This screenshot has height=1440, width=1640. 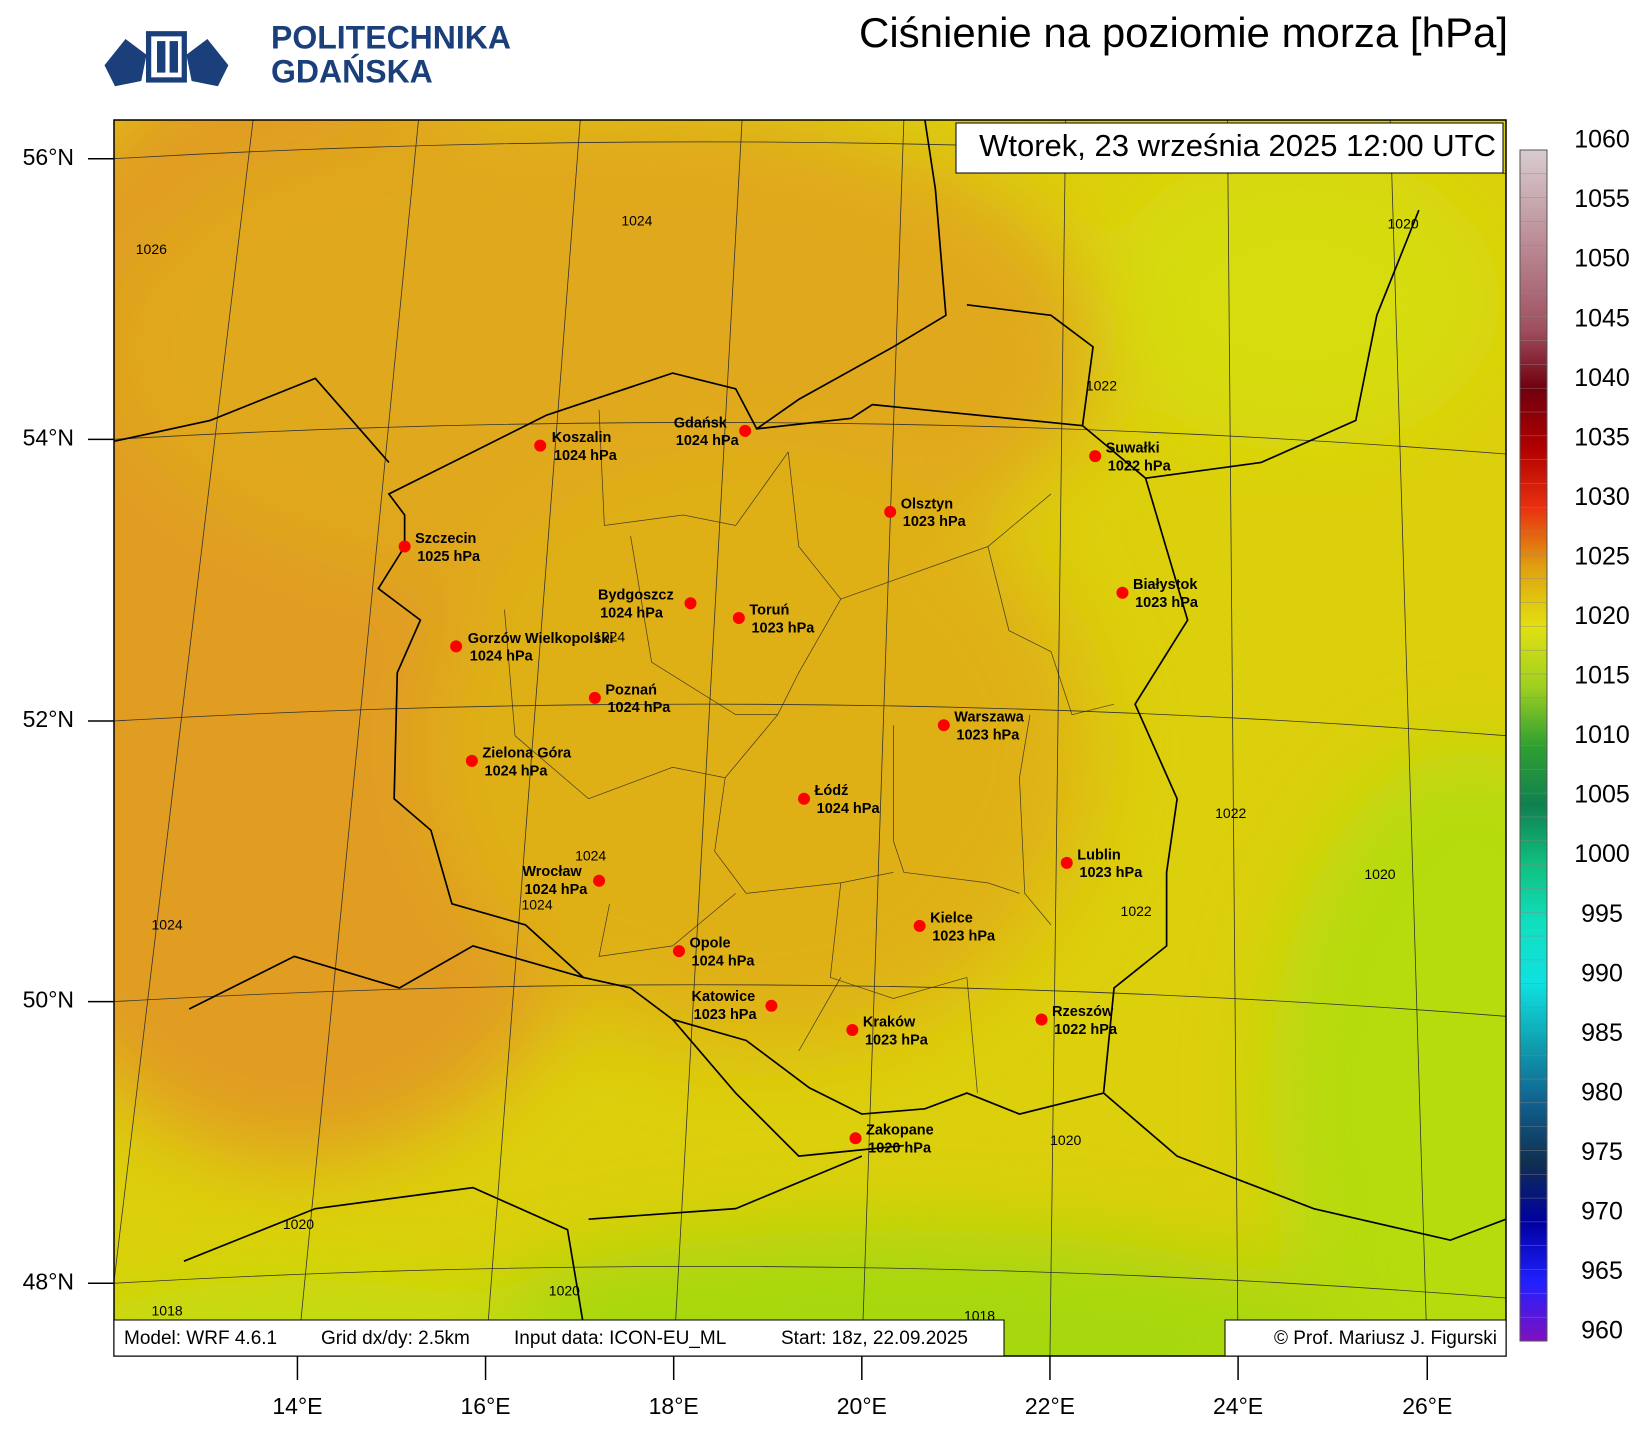 I want to click on colorbar-tick-label: 1045, so click(x=1602, y=318).